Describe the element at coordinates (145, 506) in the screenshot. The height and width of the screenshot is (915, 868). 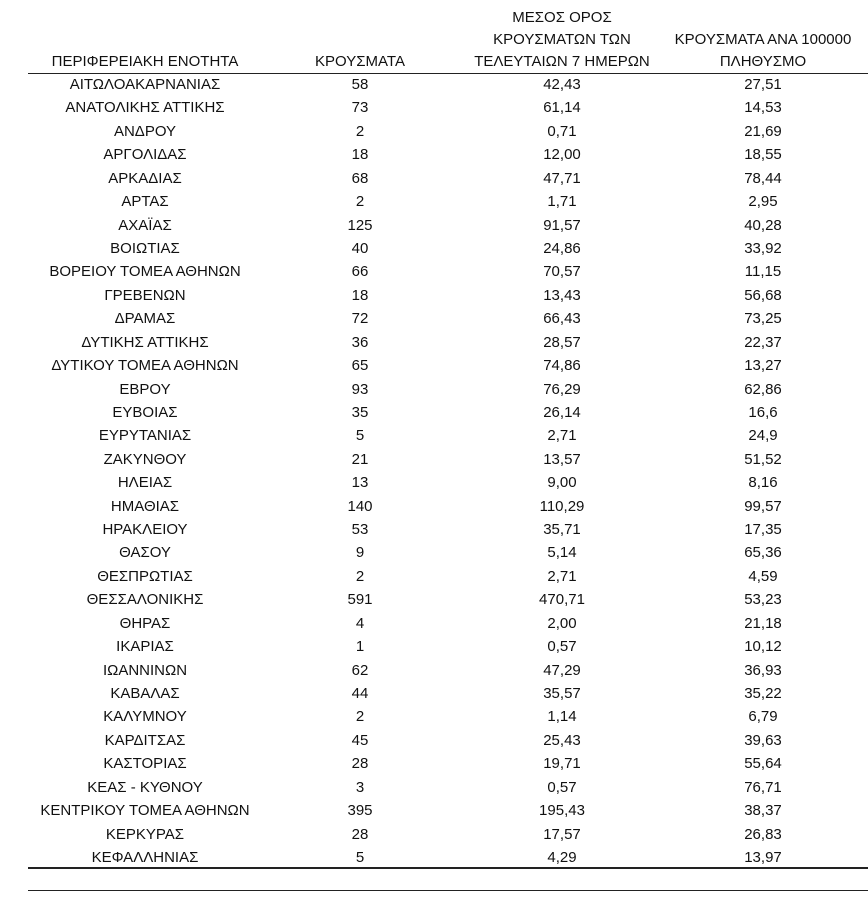
I see `region-cell: ΗΜΑΘΙΑΣ` at that location.